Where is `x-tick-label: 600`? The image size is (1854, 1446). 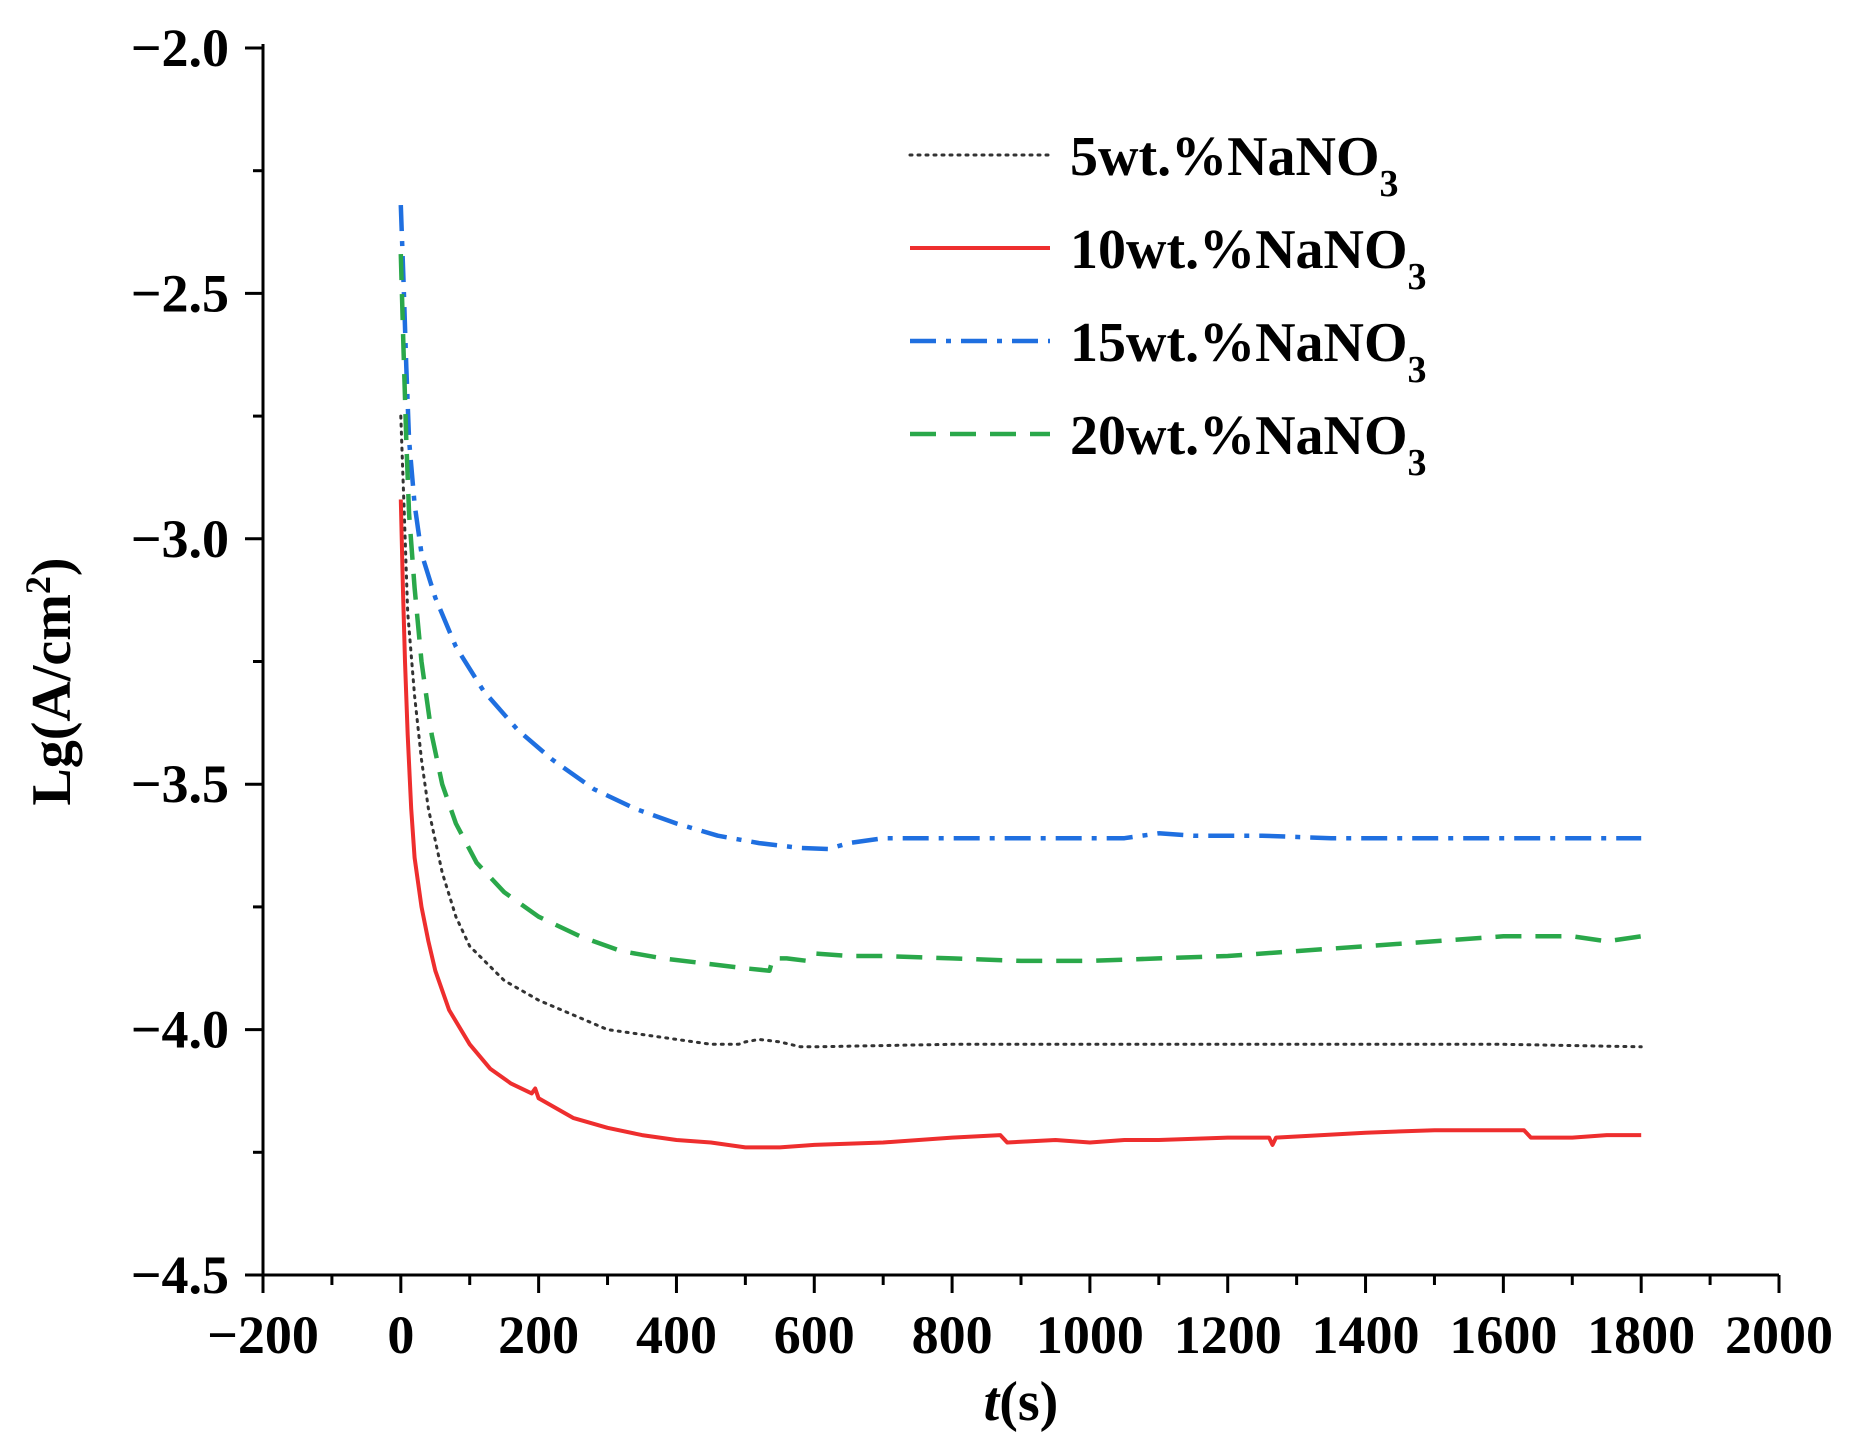 x-tick-label: 600 is located at coordinates (814, 1335).